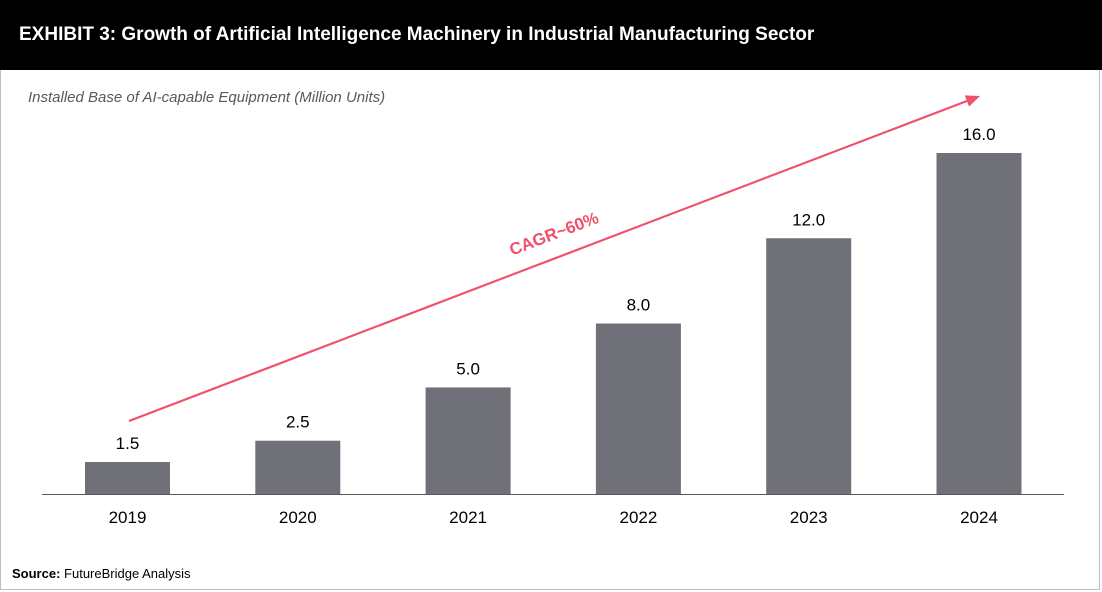 The width and height of the screenshot is (1102, 592). What do you see at coordinates (809, 366) in the screenshot?
I see `bar-2023` at bounding box center [809, 366].